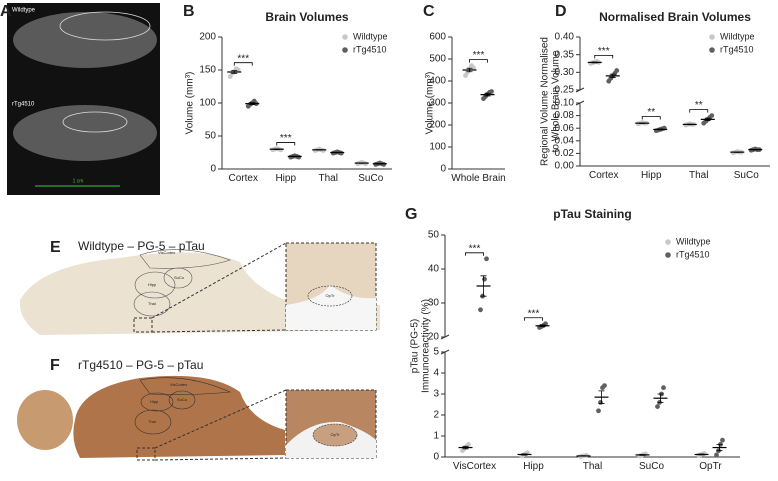  I want to click on y-axis-label: pTau (PG-5), so click(415, 346).